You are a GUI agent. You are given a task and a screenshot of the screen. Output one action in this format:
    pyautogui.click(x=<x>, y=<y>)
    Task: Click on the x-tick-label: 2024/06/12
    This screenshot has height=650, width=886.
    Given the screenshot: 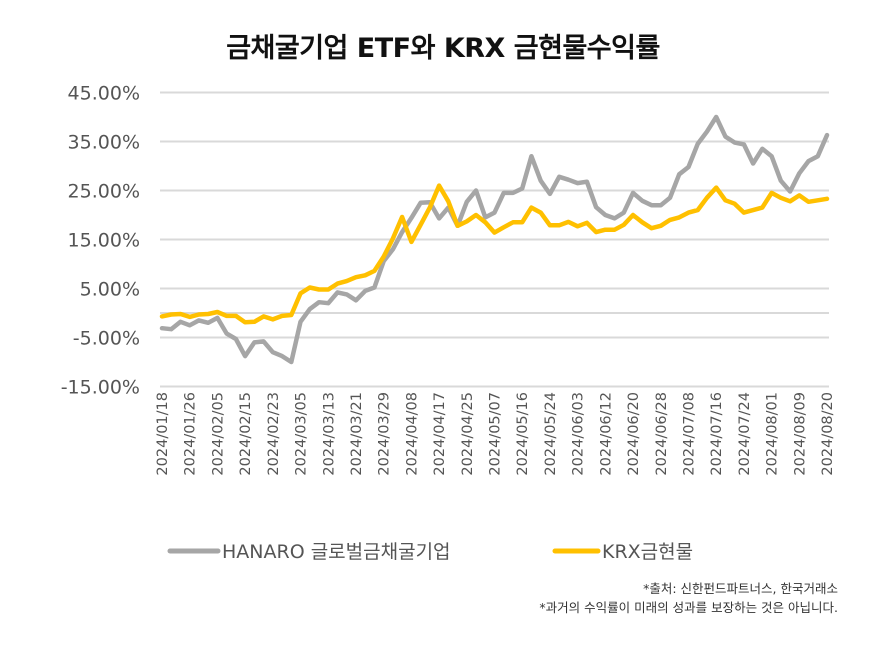 What is the action you would take?
    pyautogui.click(x=606, y=434)
    